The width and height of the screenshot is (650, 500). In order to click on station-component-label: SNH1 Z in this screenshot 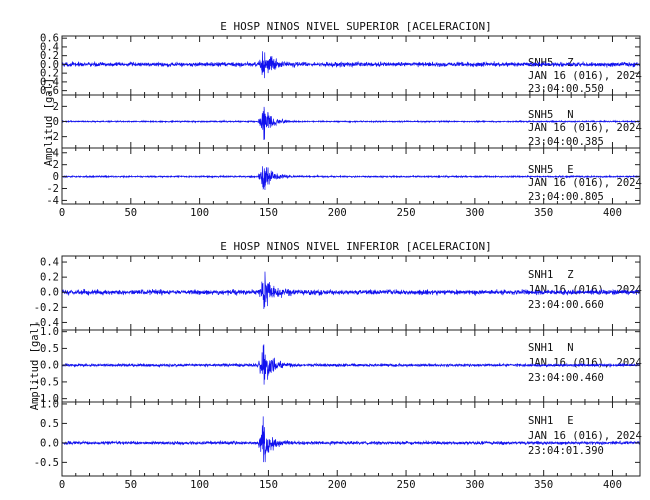, I will do `click(551, 275)`.